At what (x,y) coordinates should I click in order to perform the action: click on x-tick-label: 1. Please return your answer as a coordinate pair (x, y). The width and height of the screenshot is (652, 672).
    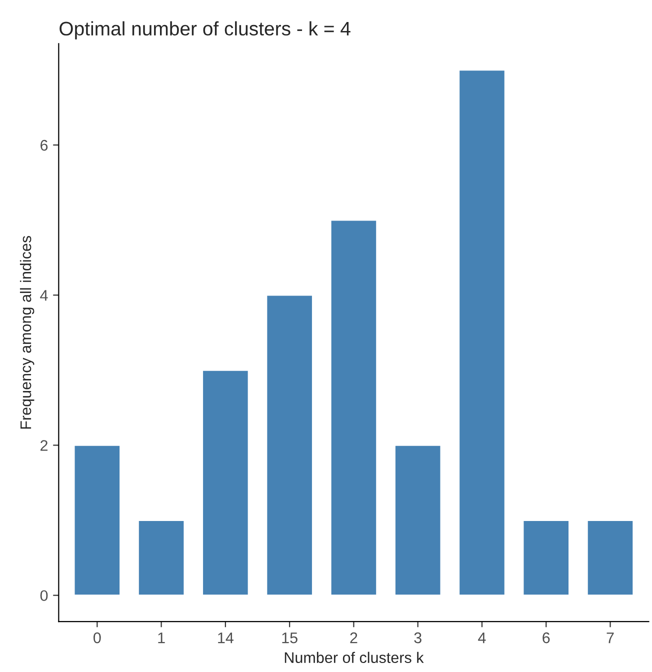
    Looking at the image, I should click on (161, 638).